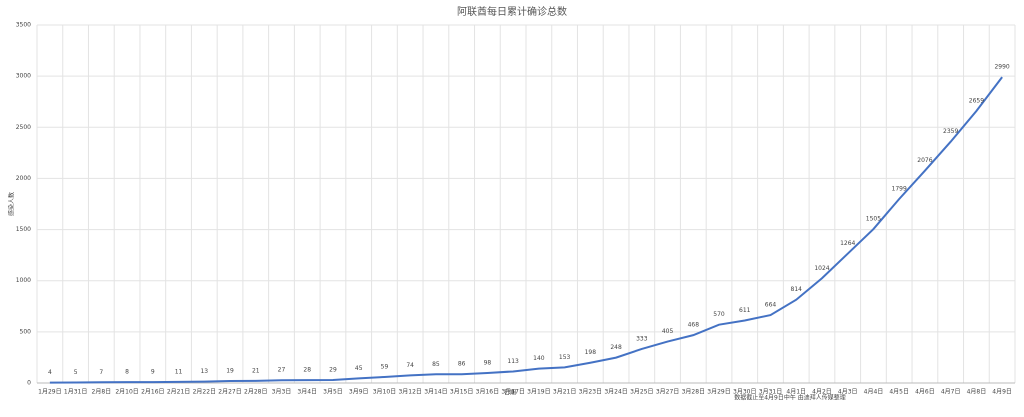 Image resolution: width=1024 pixels, height=417 pixels. What do you see at coordinates (848, 392) in the screenshot?
I see `x-tick-label: 4月3日` at bounding box center [848, 392].